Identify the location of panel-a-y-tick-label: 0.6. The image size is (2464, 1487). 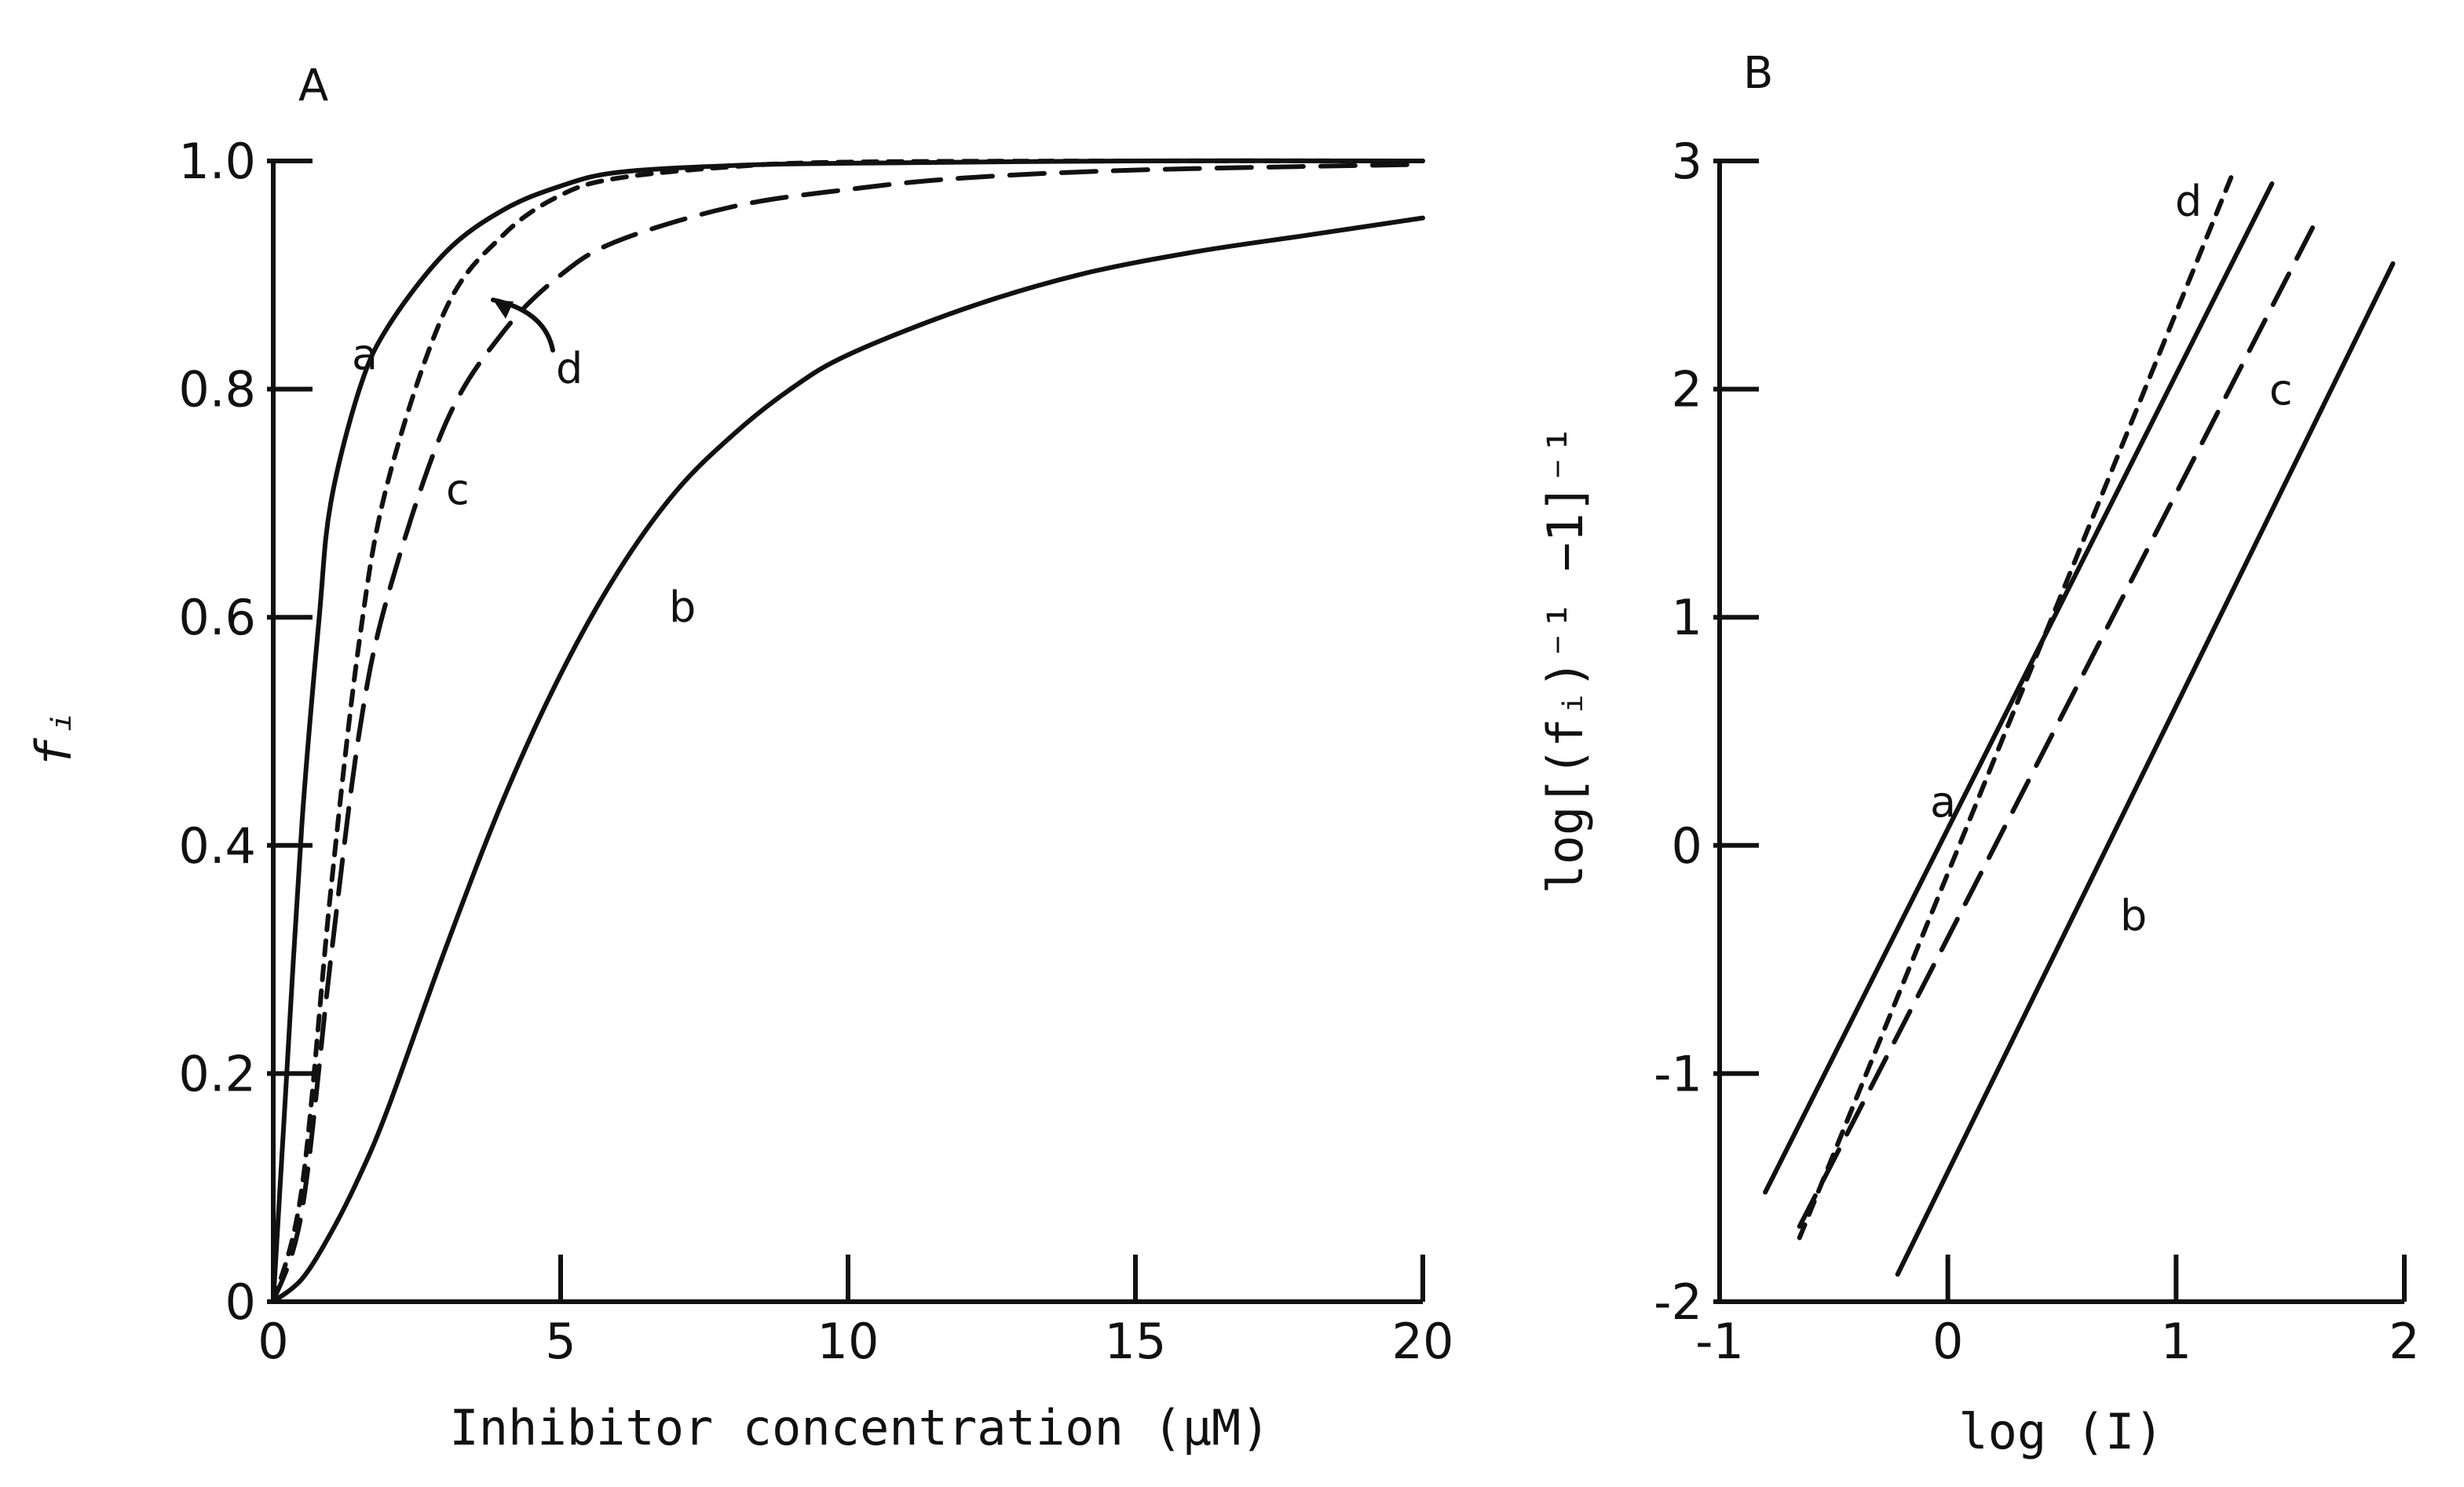
(217, 618).